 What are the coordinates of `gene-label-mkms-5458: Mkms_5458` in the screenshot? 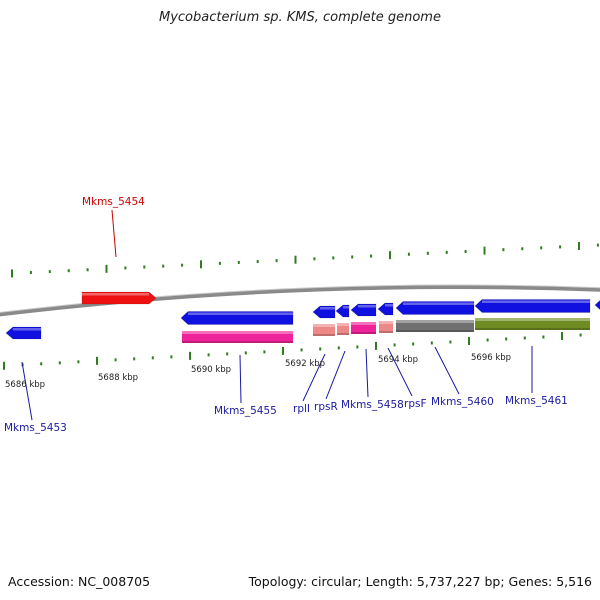 It's located at (372, 405).